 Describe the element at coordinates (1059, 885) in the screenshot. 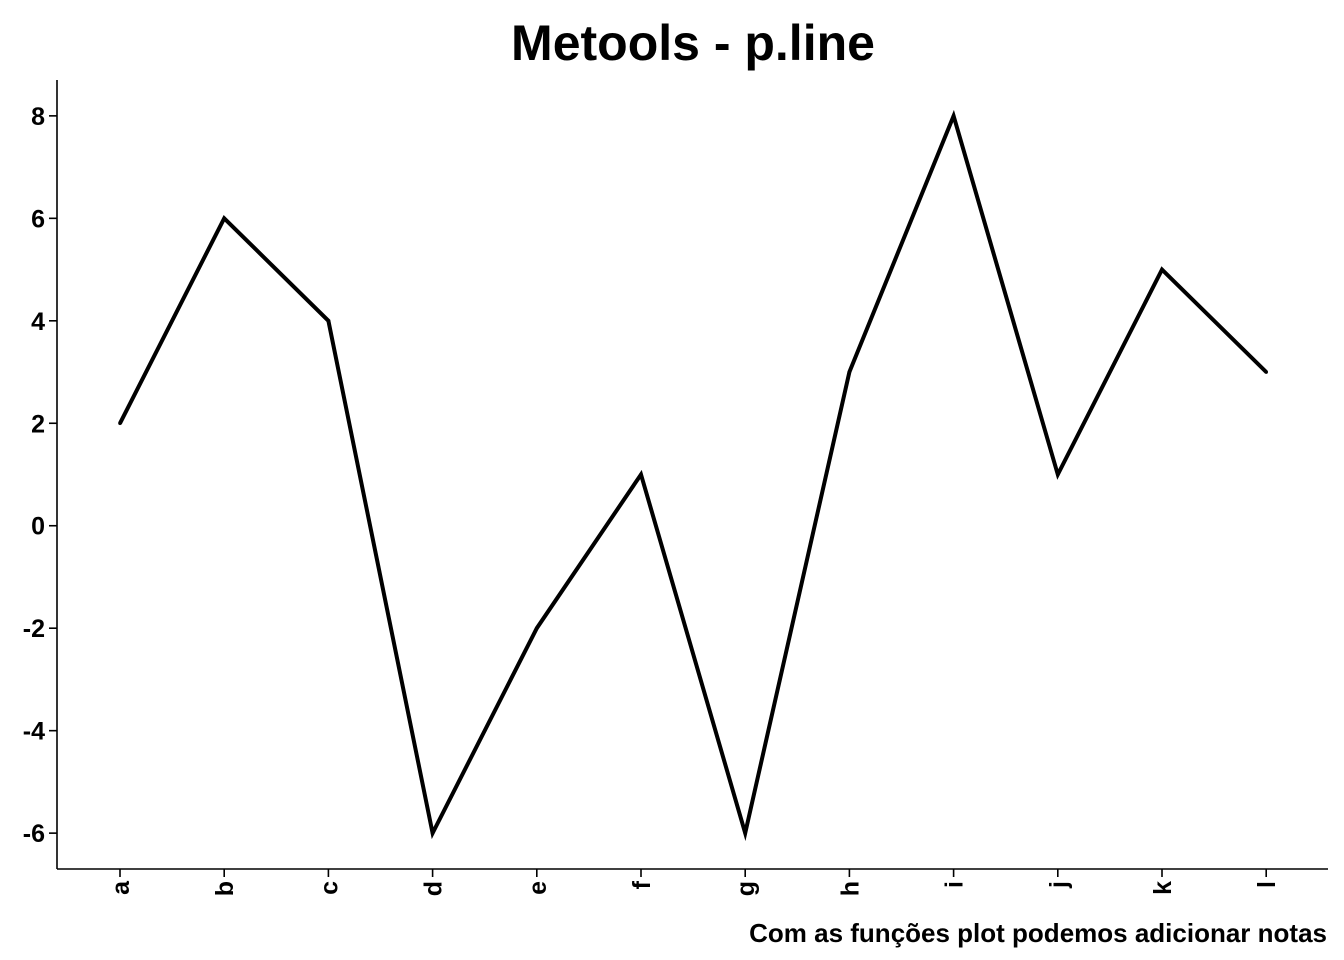

I see `x-tick-label: j` at that location.